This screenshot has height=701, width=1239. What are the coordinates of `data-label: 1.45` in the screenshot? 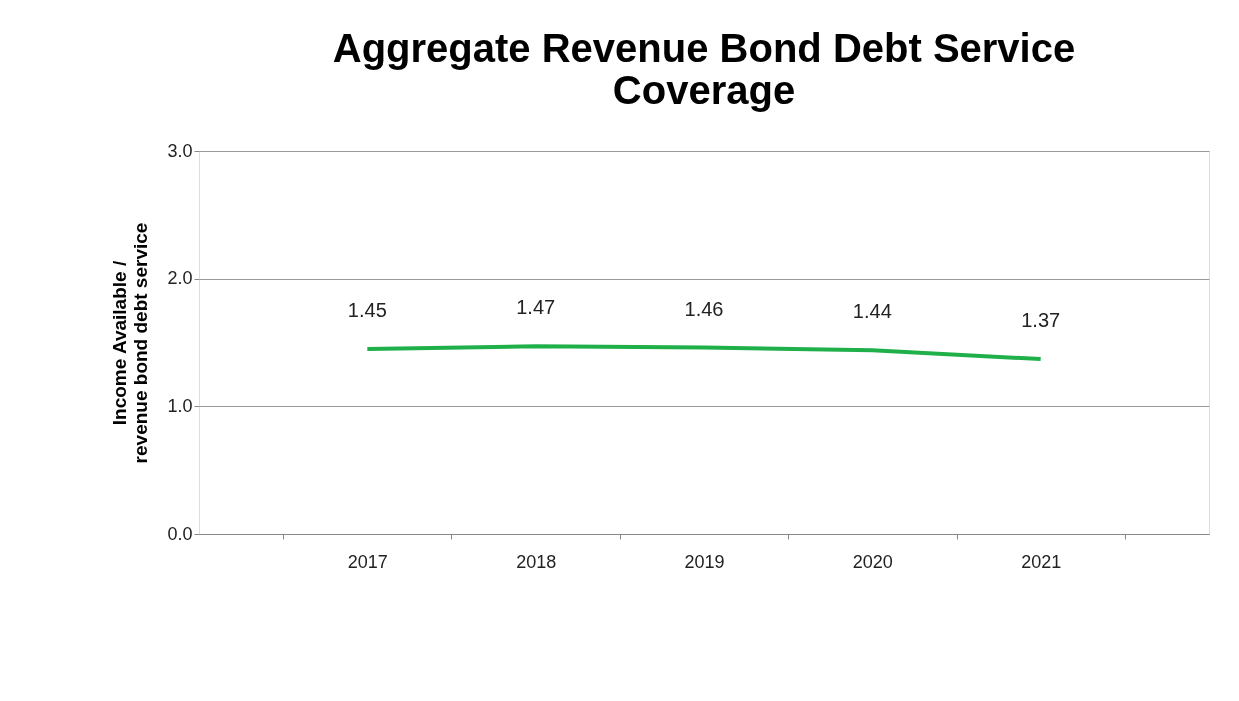 It's located at (367, 309).